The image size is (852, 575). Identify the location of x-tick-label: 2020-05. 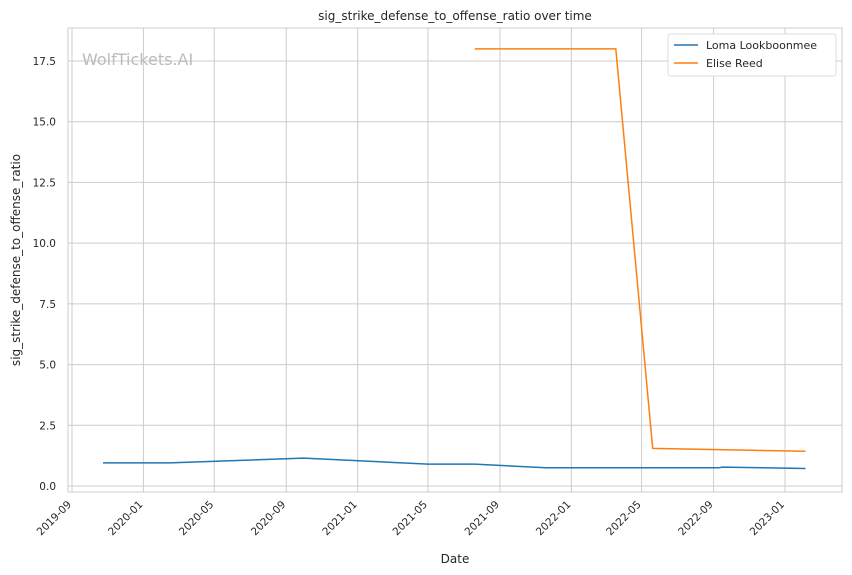
(197, 519).